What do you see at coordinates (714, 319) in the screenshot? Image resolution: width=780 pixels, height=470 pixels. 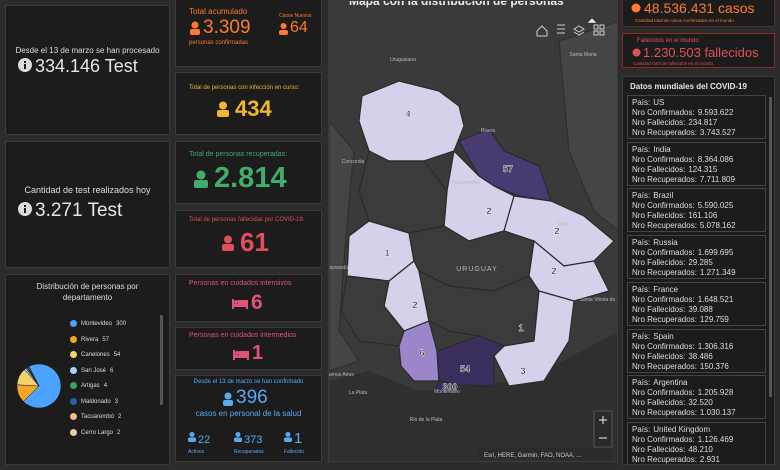 I see `field-value: 129.759` at bounding box center [714, 319].